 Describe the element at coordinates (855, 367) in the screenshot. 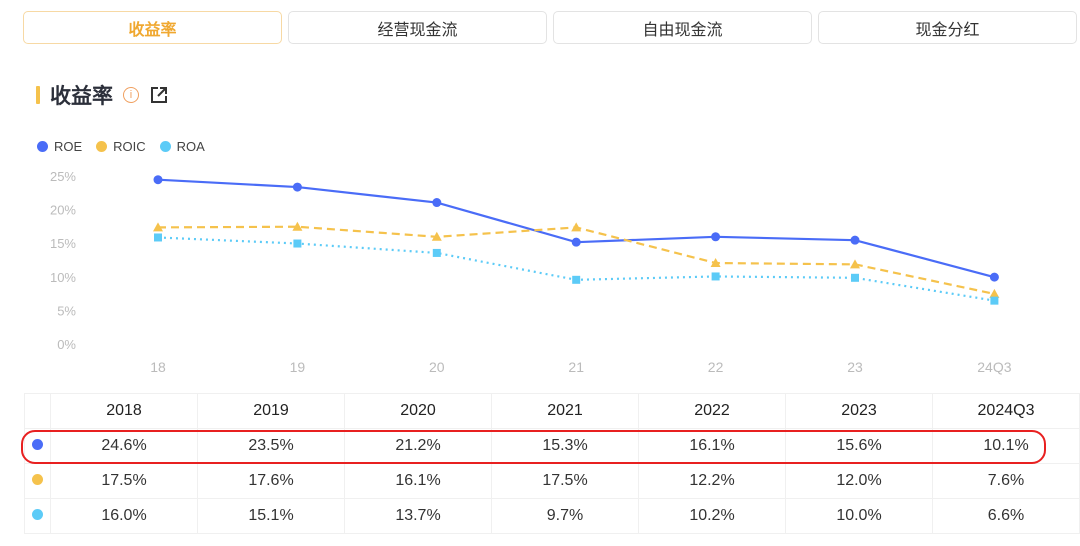

I see `x-tick-label: 23` at that location.